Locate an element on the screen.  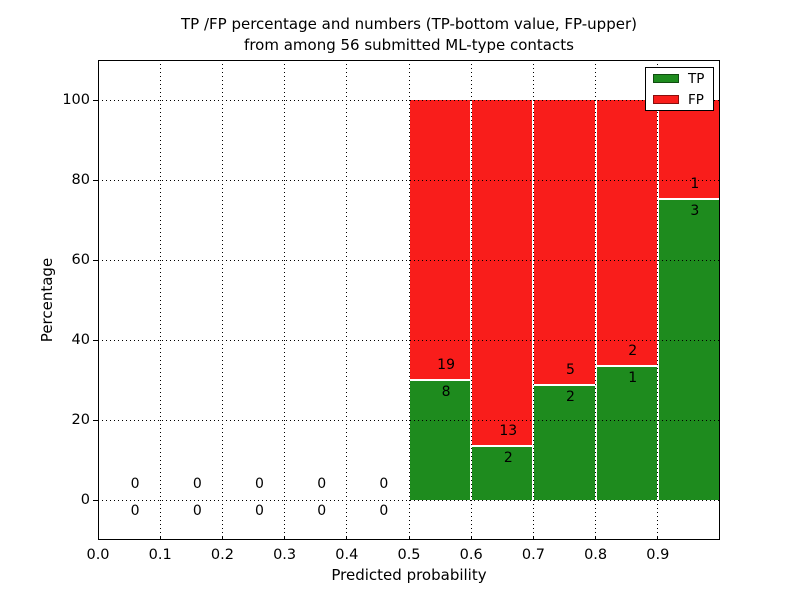
x-tick-label: 0.6 is located at coordinates (471, 555).